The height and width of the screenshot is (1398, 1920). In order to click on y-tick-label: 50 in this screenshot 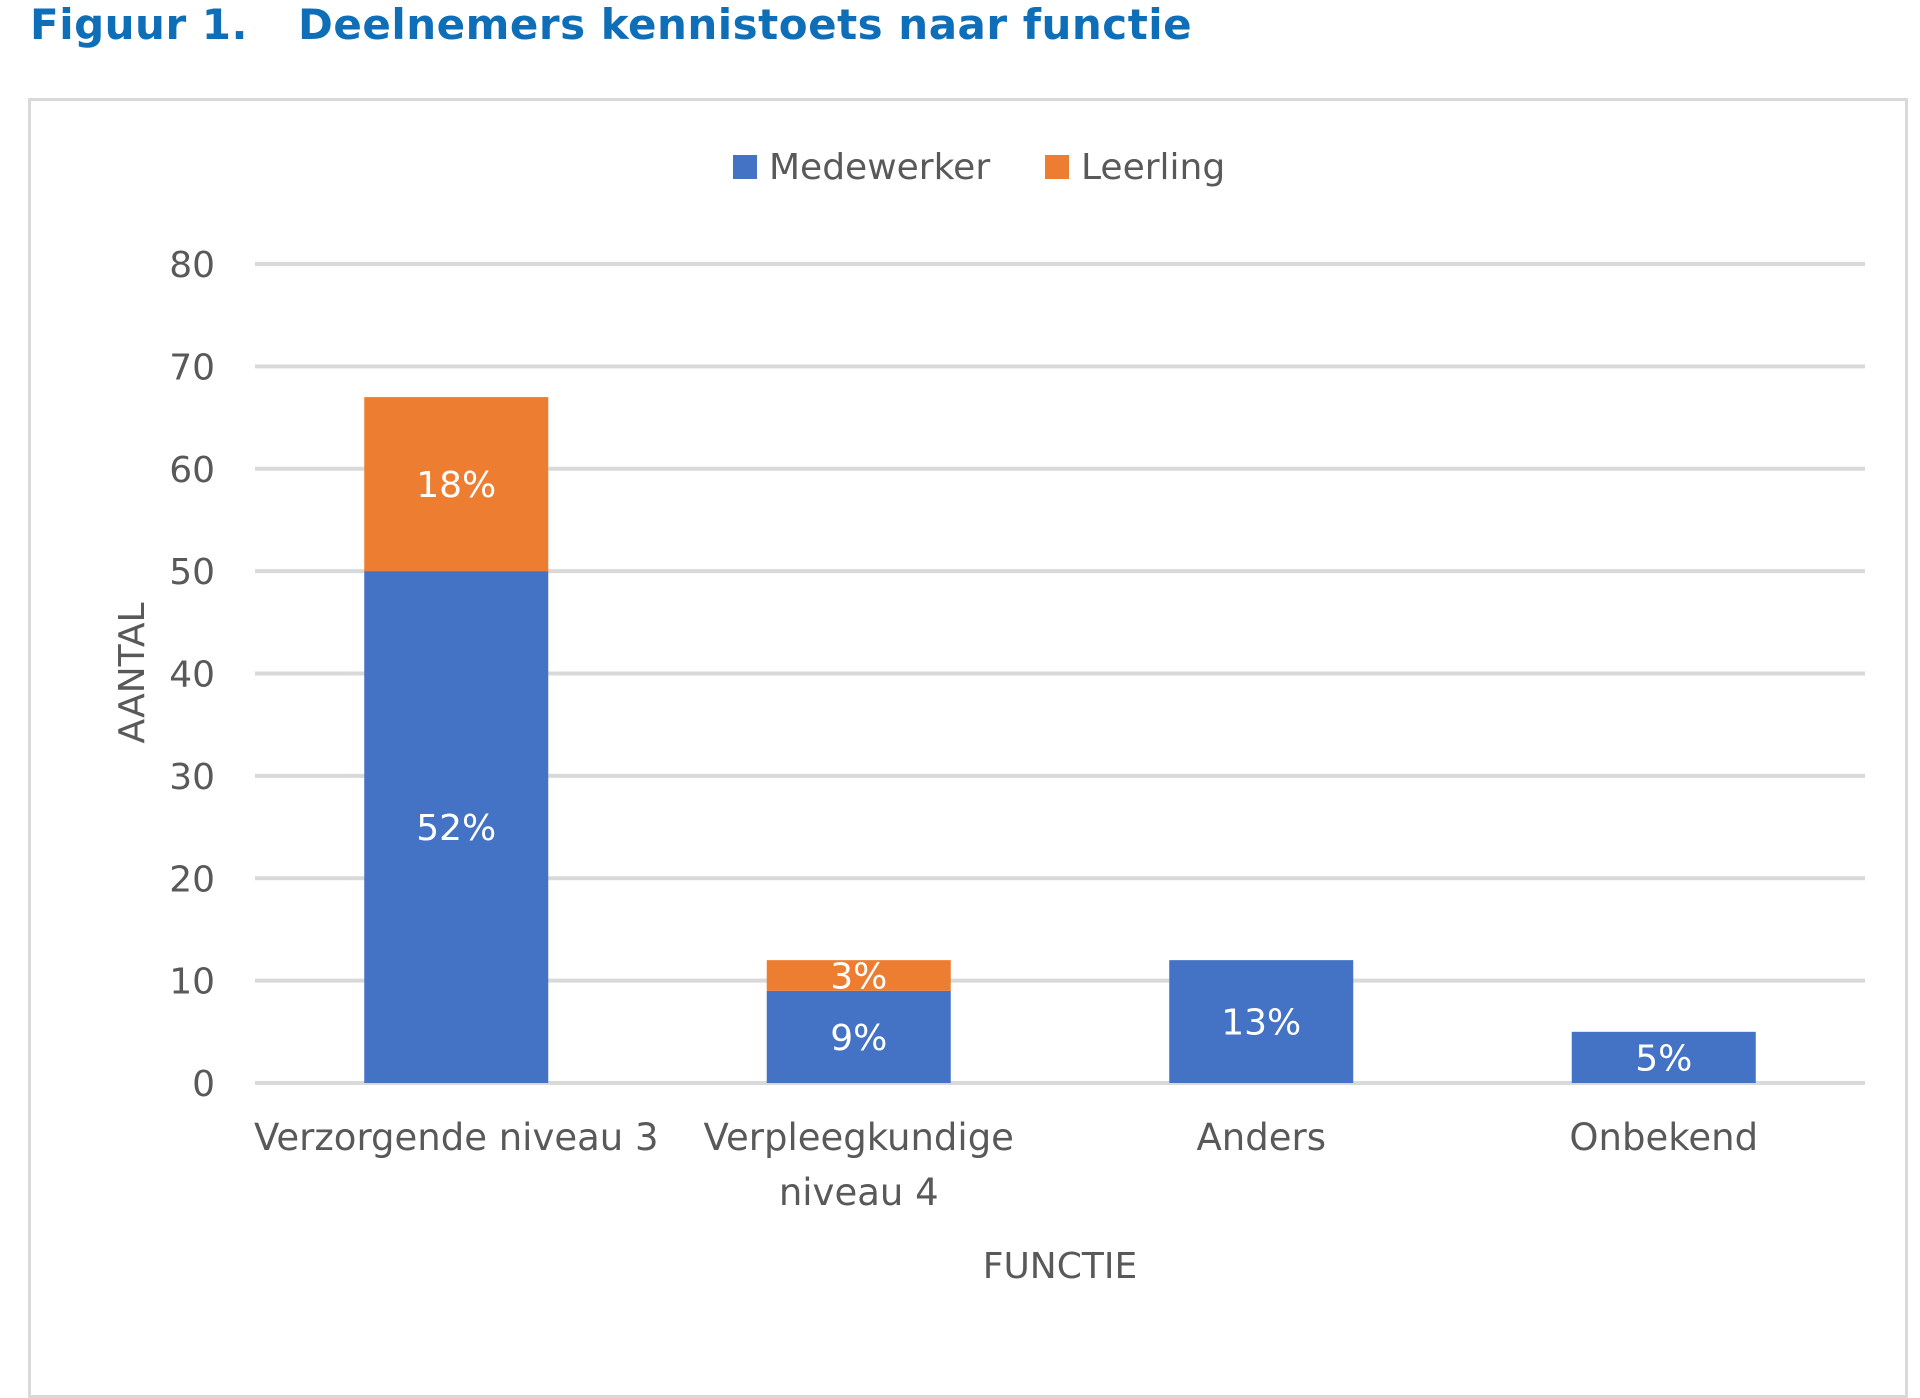, I will do `click(192, 572)`.